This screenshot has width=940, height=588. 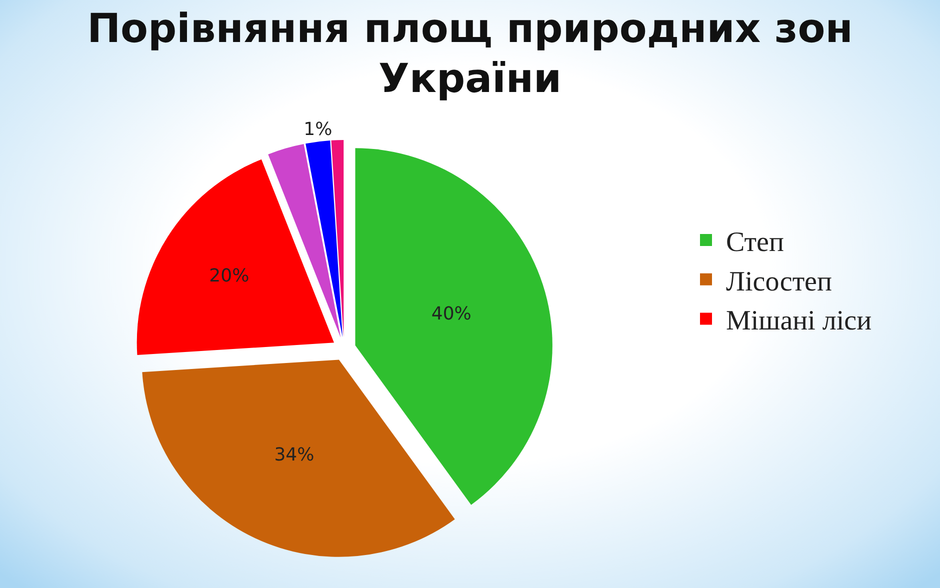 I want to click on legend-label: Лісостеп, so click(x=779, y=282).